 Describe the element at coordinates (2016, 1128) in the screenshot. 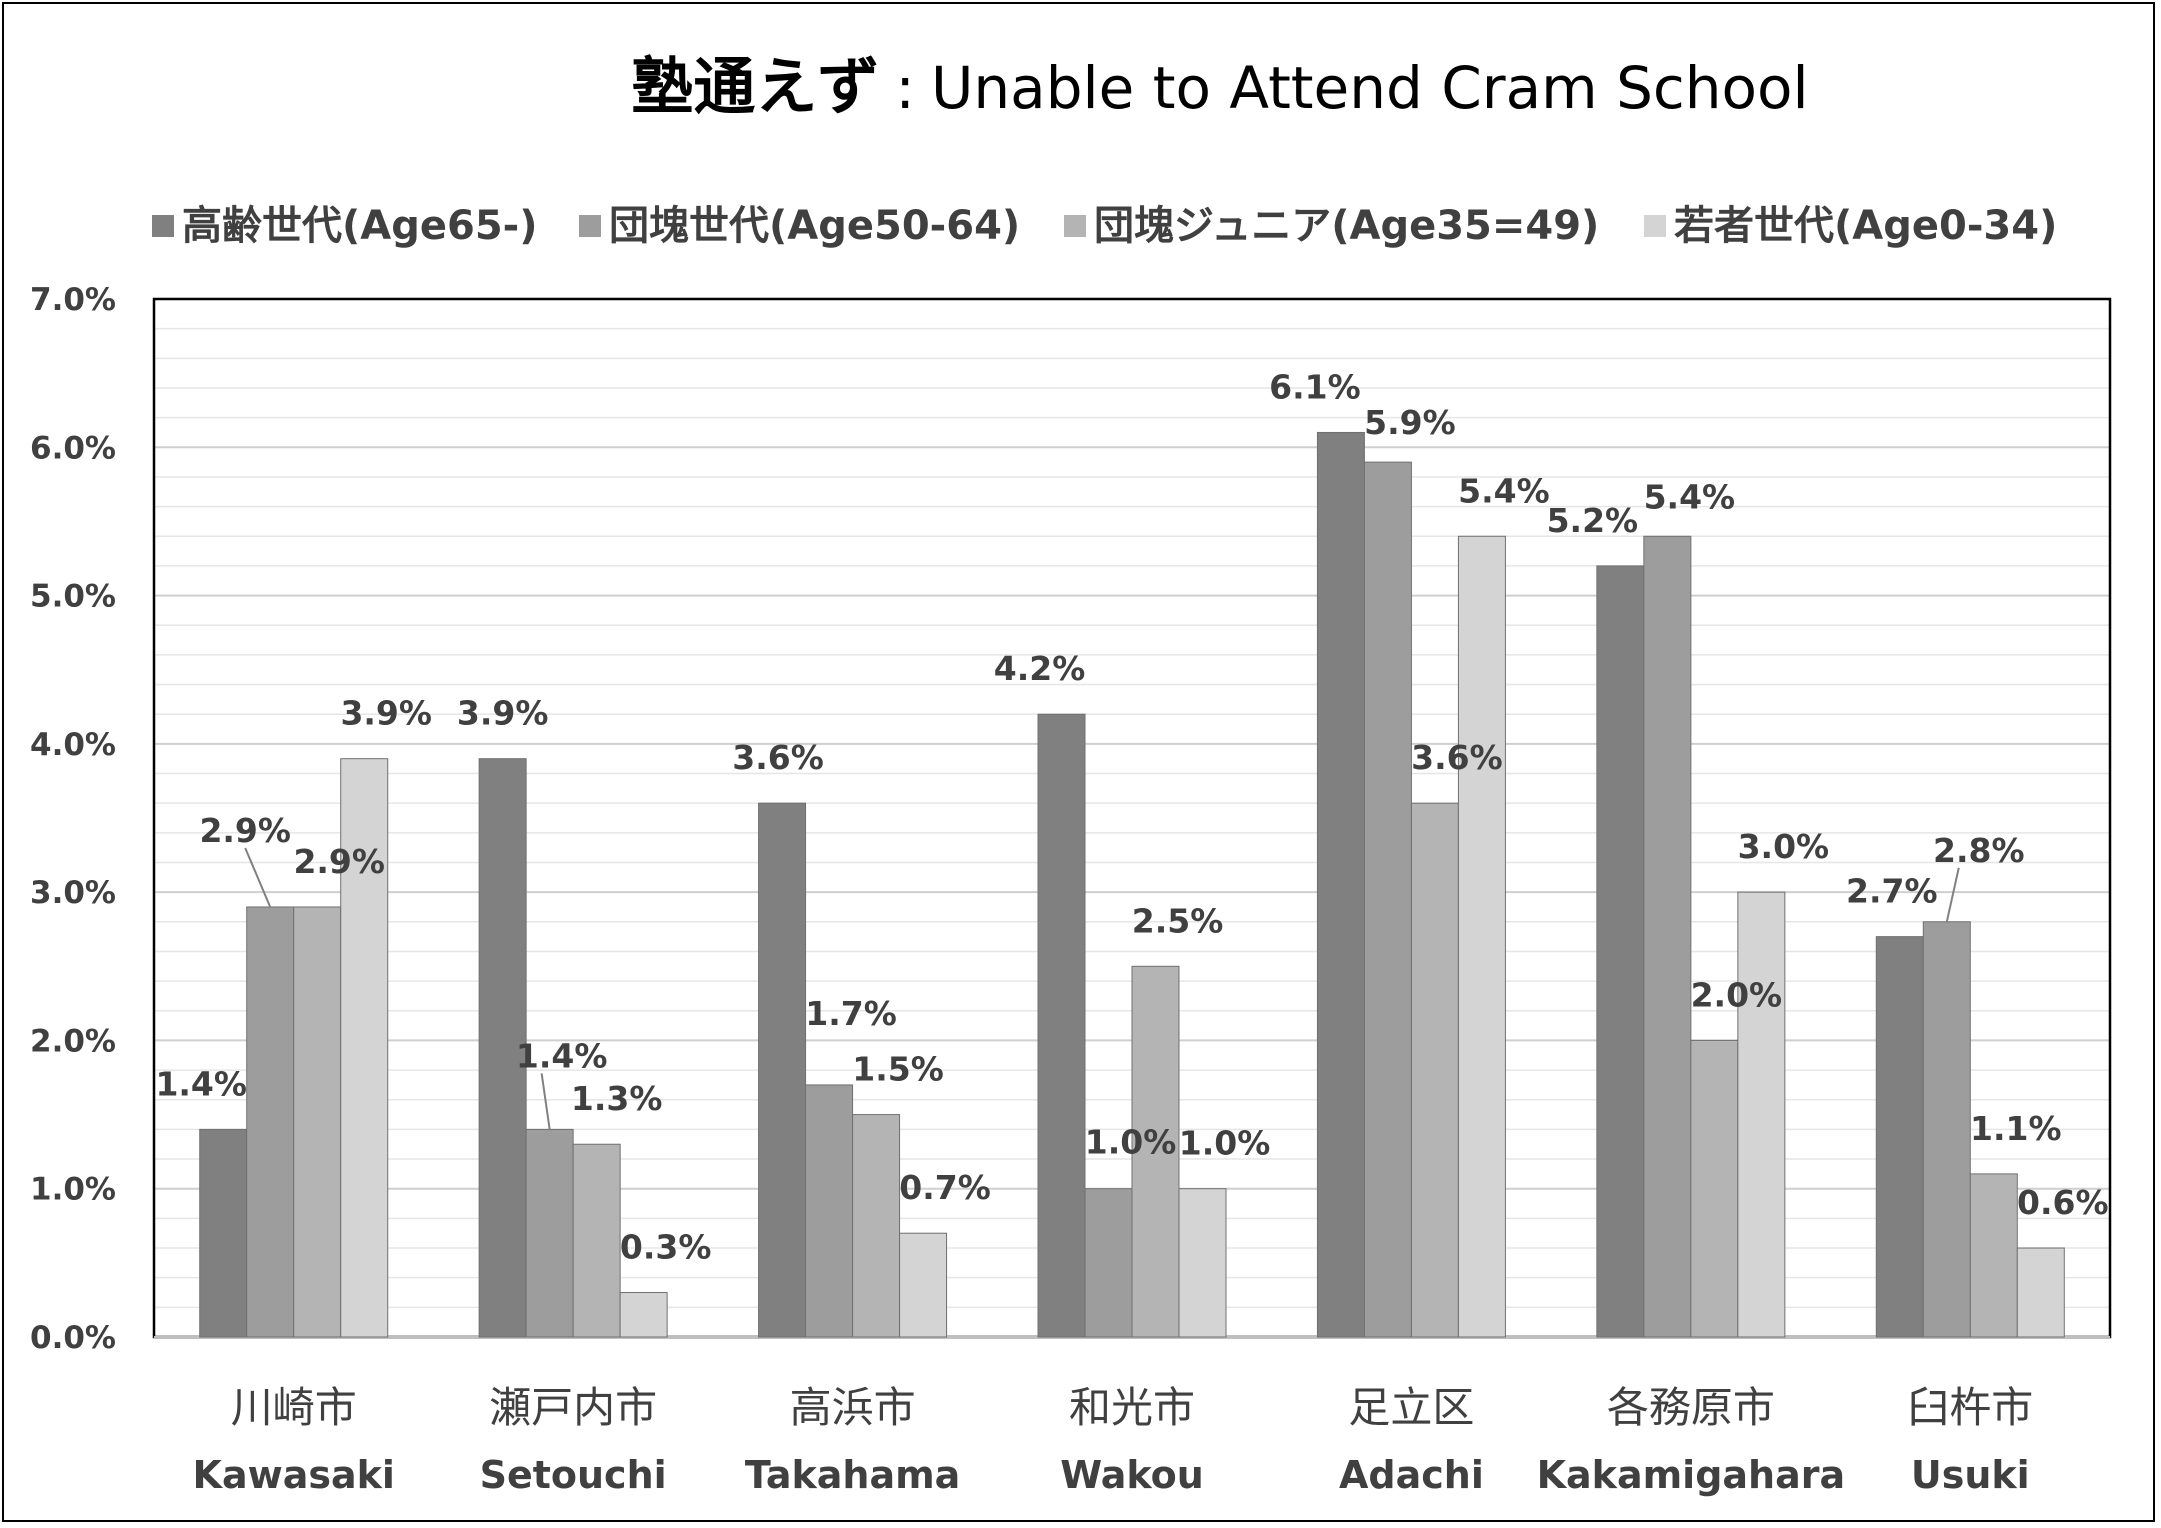

I see `data-label: 1.1%` at that location.